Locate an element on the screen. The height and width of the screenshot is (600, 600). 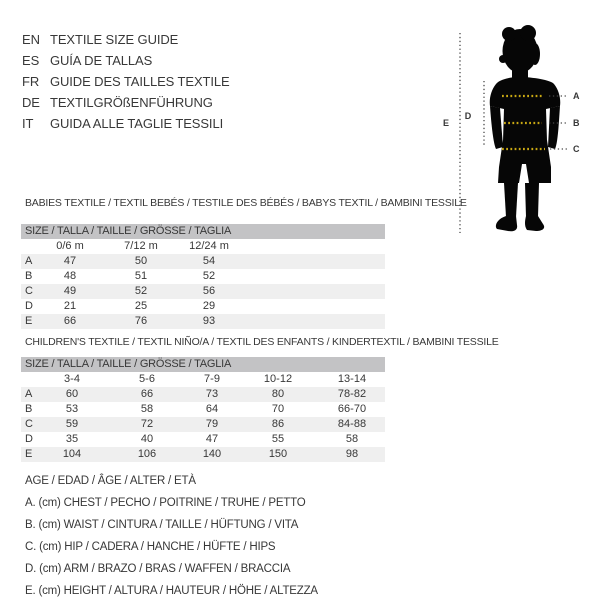
cell: 29 is located at coordinates (209, 306).